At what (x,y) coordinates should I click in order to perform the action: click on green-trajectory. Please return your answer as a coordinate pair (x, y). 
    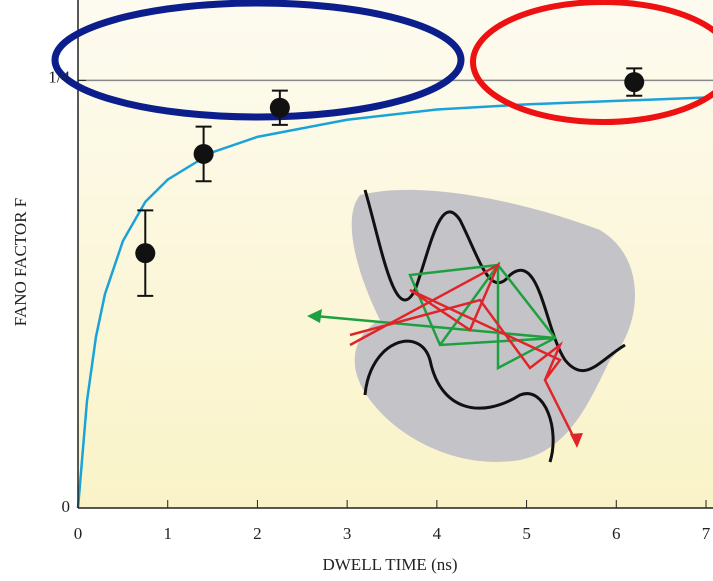
    Looking at the image, I should click on (435, 316).